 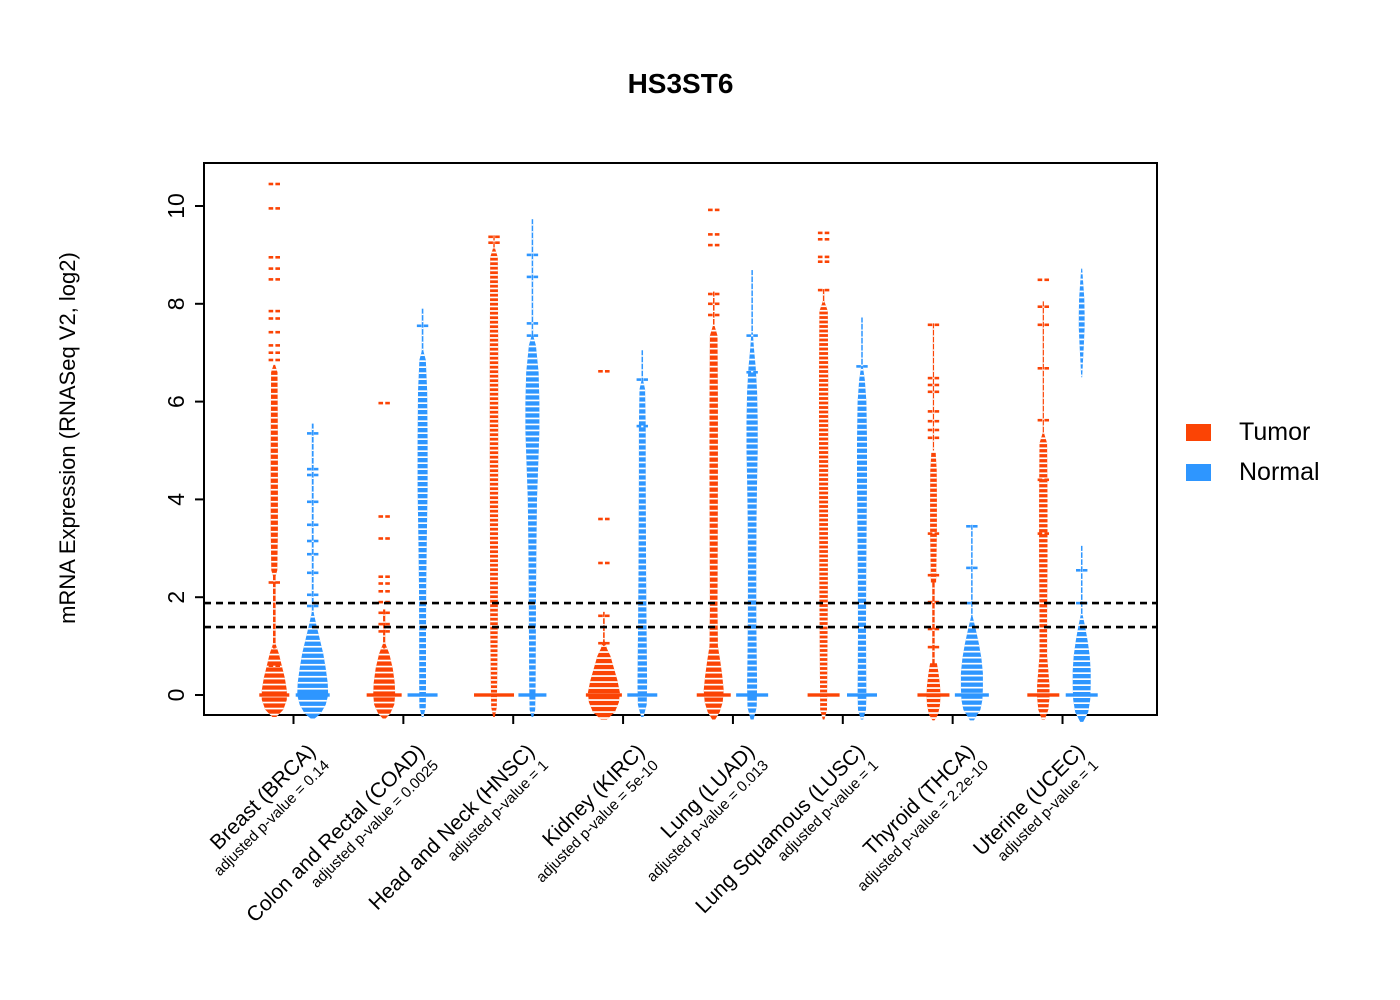 What do you see at coordinates (176, 499) in the screenshot?
I see `y-tick-label: 4` at bounding box center [176, 499].